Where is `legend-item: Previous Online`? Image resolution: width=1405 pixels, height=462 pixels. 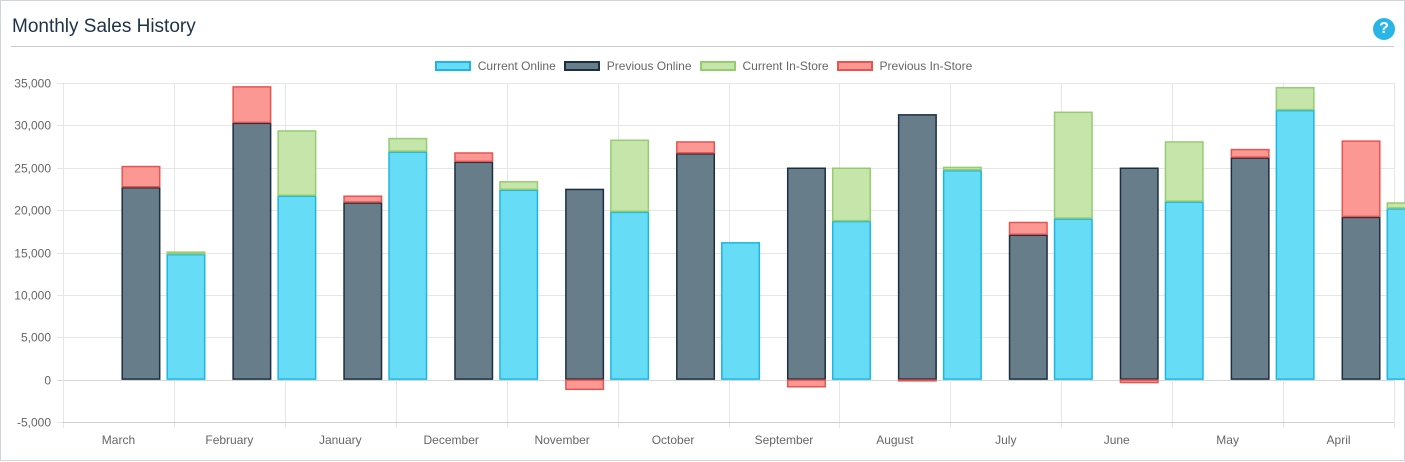
legend-item: Previous Online is located at coordinates (627, 66).